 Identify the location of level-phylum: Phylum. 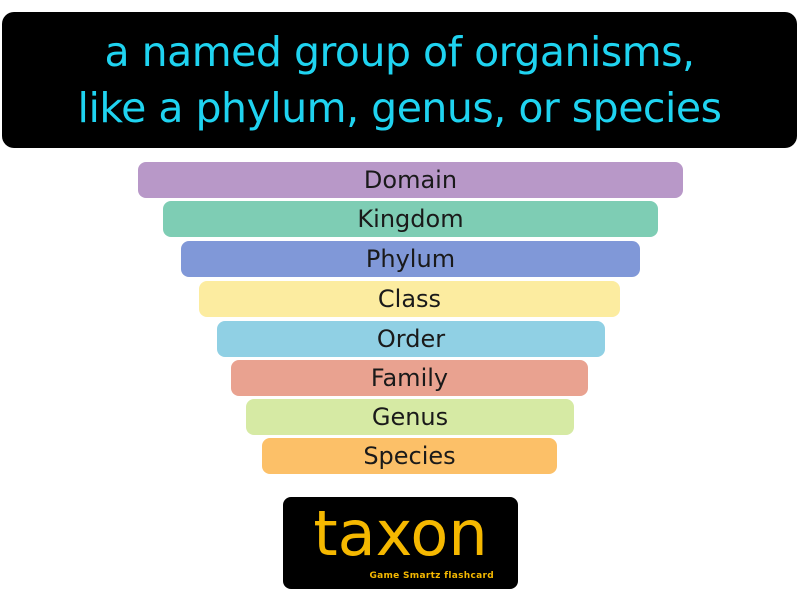
(410, 259).